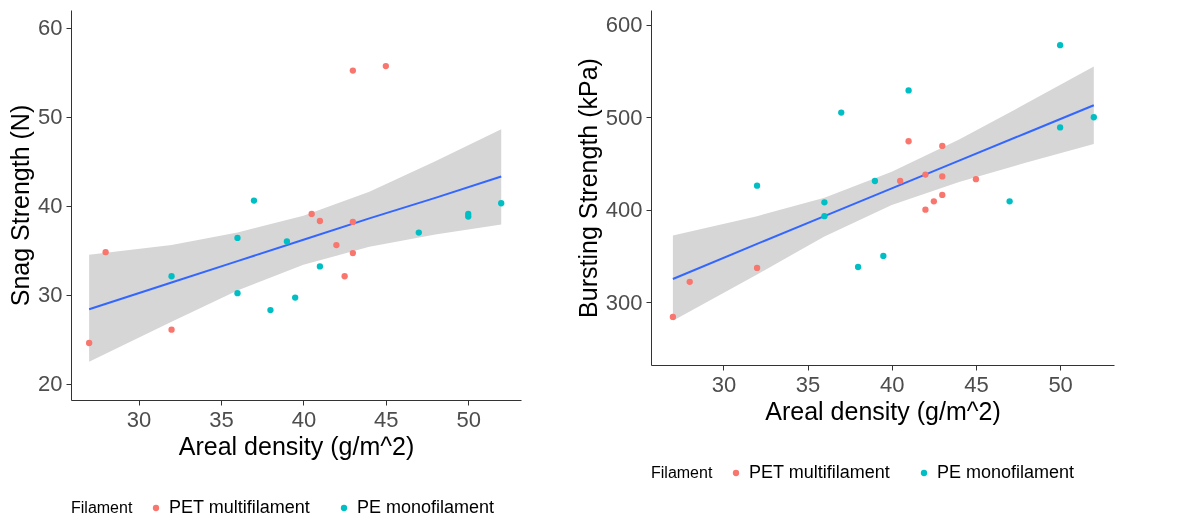 The height and width of the screenshot is (525, 1180). I want to click on y-tick-label: 30, so click(50, 295).